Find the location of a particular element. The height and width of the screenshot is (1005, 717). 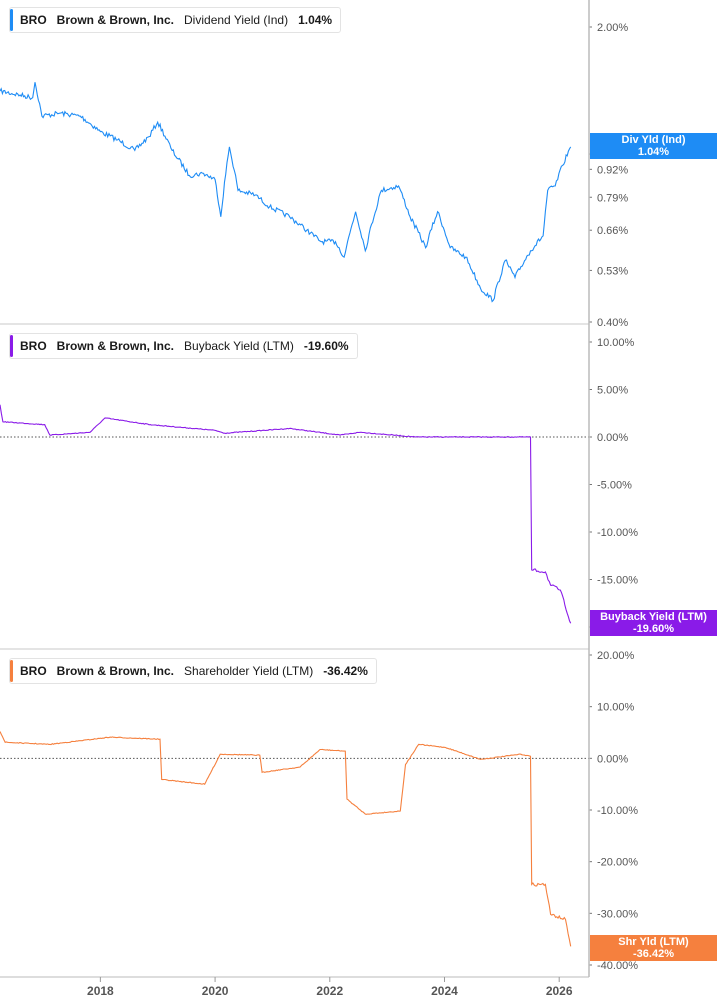

last-value-flag-dividend: Div Yld (Ind) 1.04% is located at coordinates (653, 146).